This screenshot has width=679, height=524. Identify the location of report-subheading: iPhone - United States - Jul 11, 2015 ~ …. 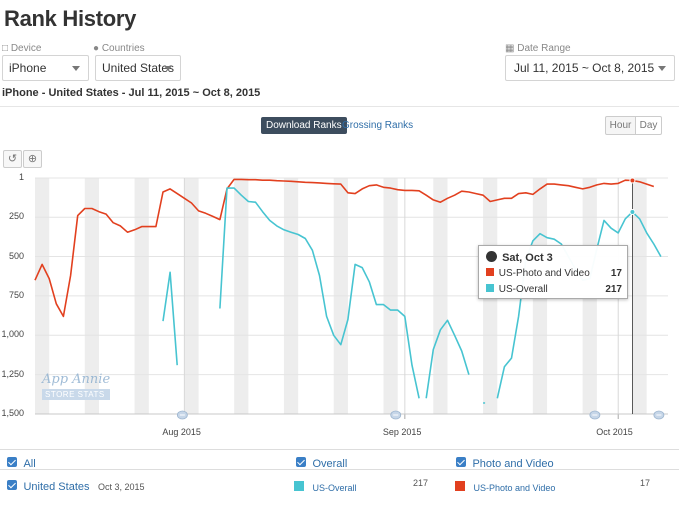
(131, 93).